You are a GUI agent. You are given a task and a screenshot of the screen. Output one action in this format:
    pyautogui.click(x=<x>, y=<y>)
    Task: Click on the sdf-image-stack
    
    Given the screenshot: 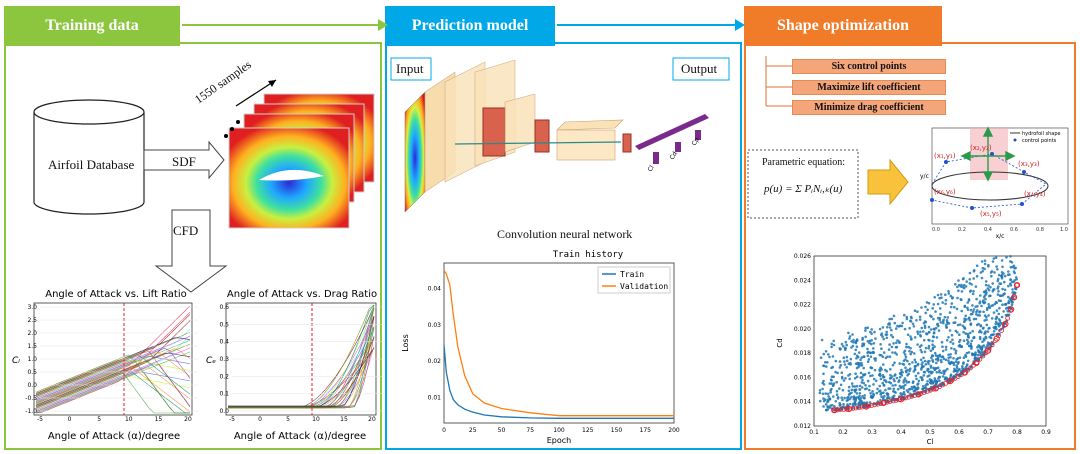 What is the action you would take?
    pyautogui.click(x=299, y=154)
    